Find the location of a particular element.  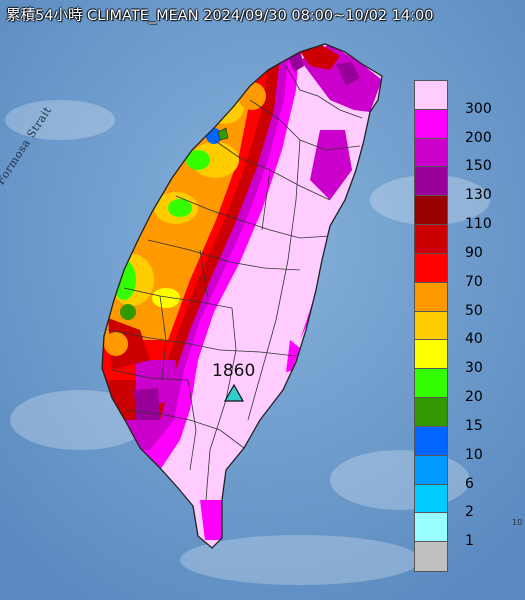

legend-bar is located at coordinates (431, 326).